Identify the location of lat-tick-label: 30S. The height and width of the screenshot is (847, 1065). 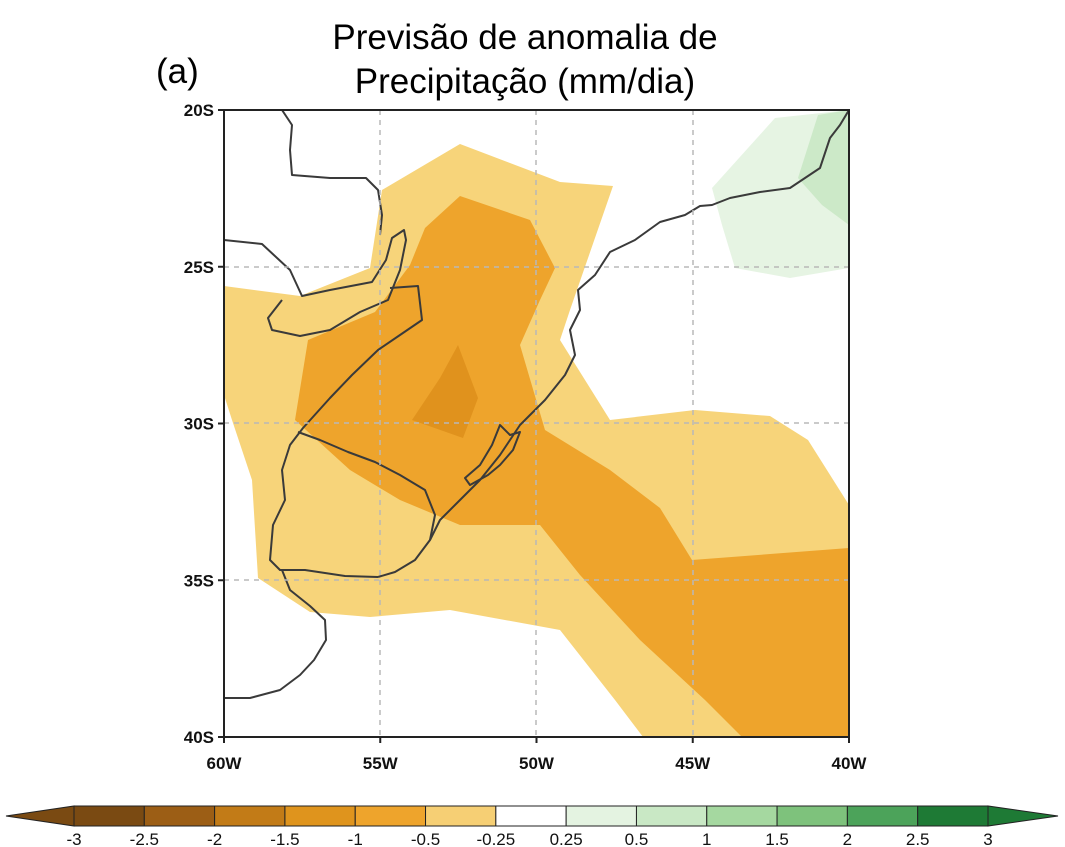
(199, 424).